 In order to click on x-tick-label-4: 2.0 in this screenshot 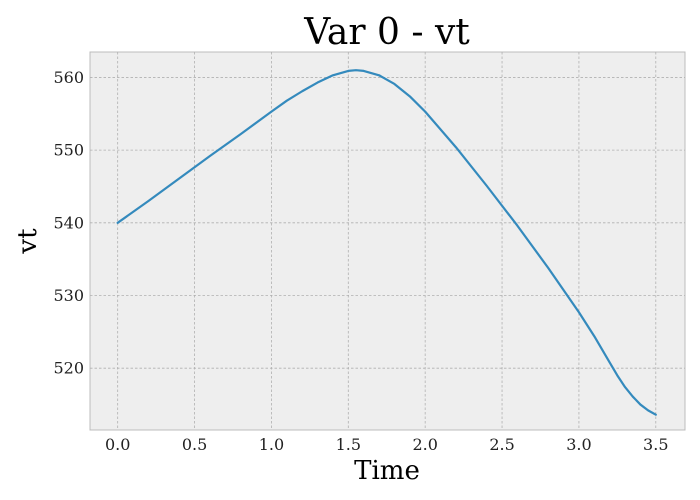, I will do `click(424, 444)`.